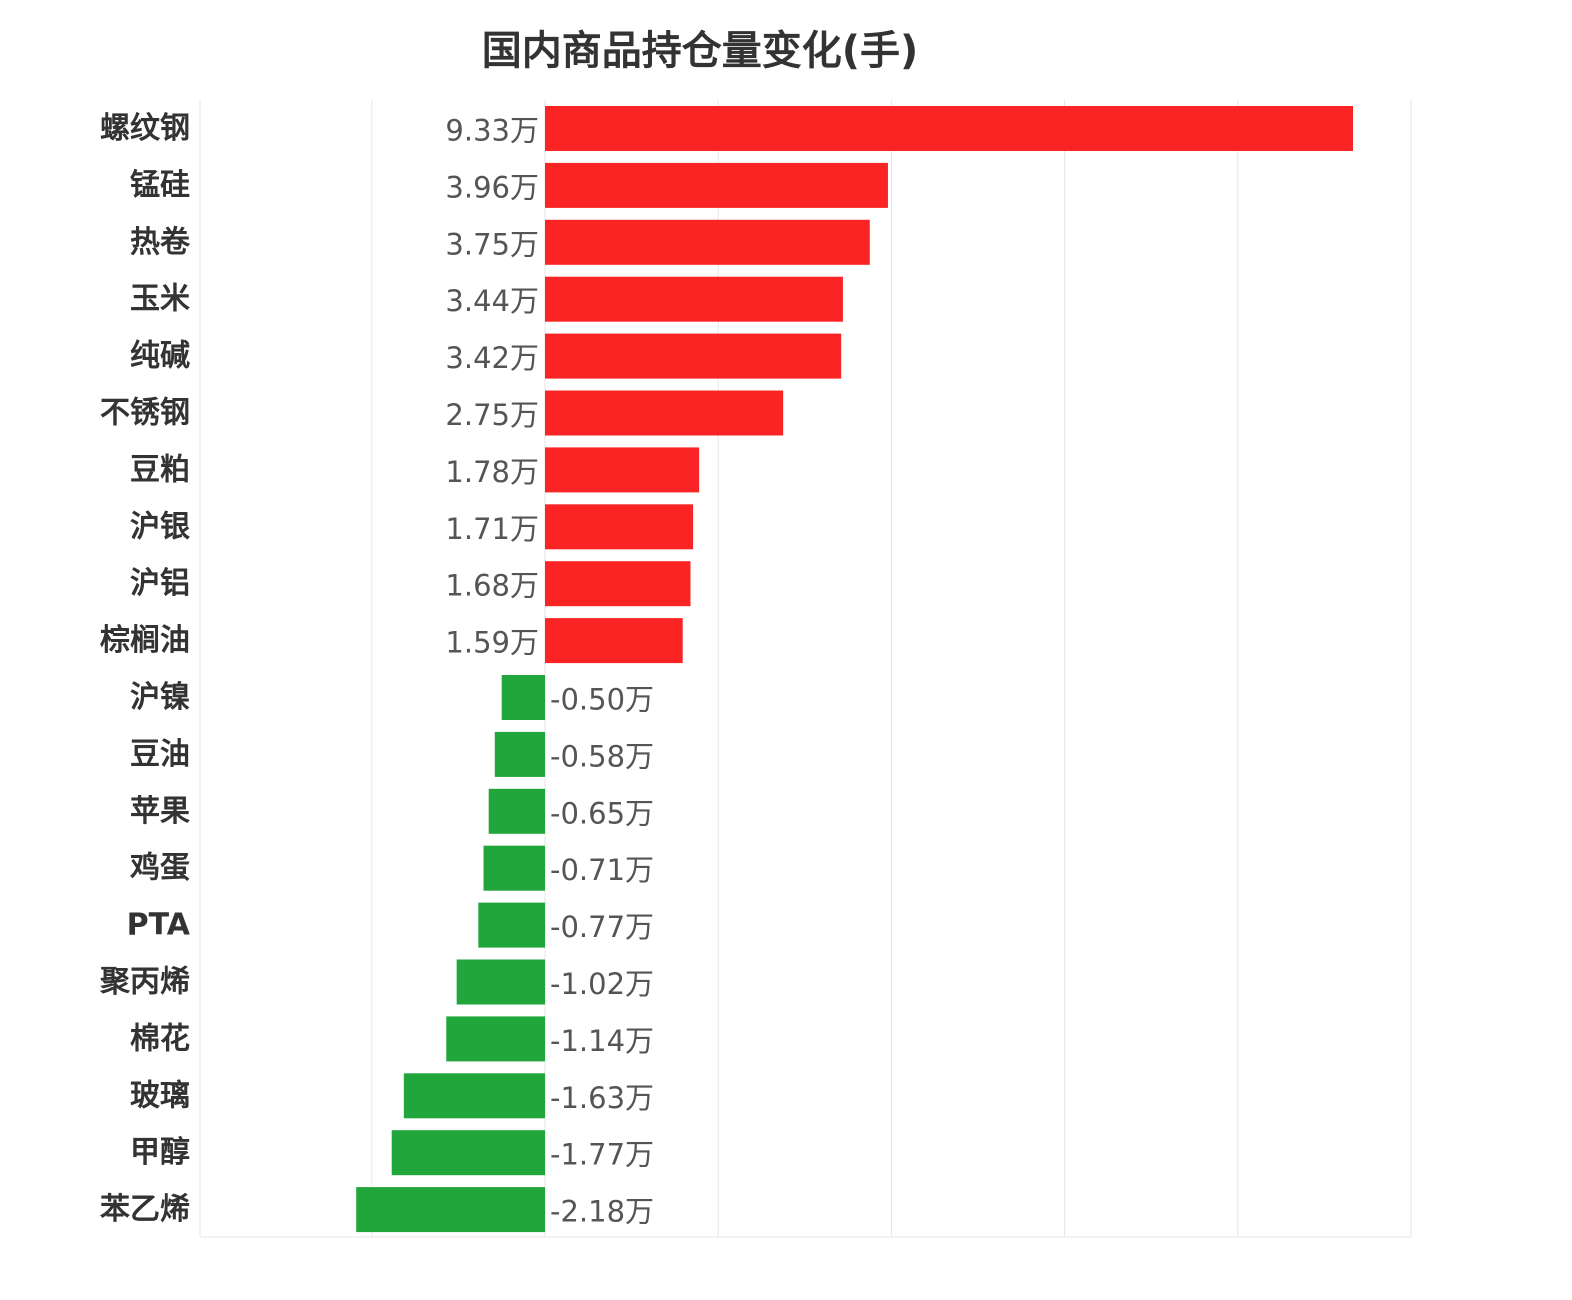 The width and height of the screenshot is (1572, 1300). Describe the element at coordinates (160, 811) in the screenshot. I see `category-label: 苹果` at that location.